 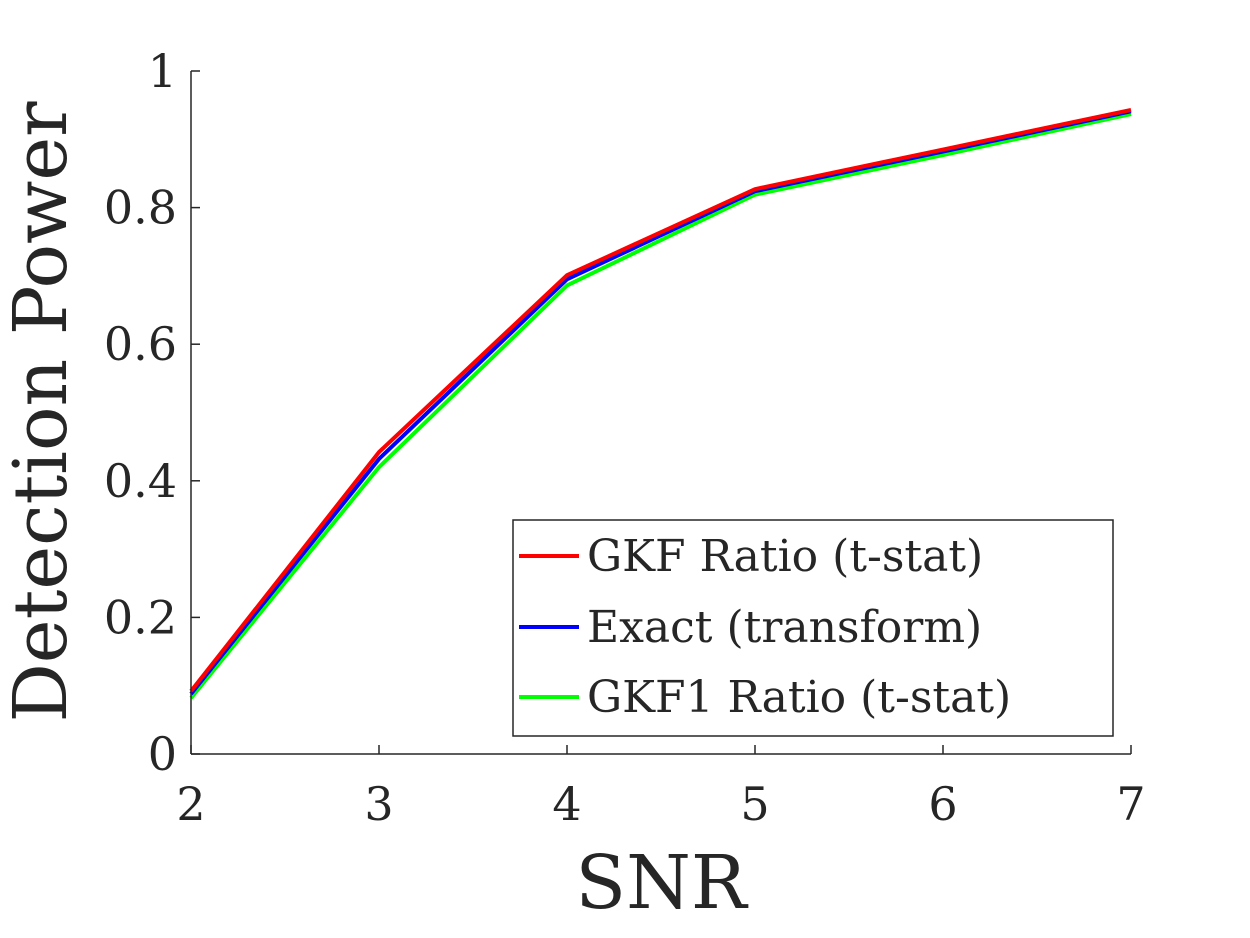 What do you see at coordinates (661, 883) in the screenshot?
I see `x-axis-title: SNR` at bounding box center [661, 883].